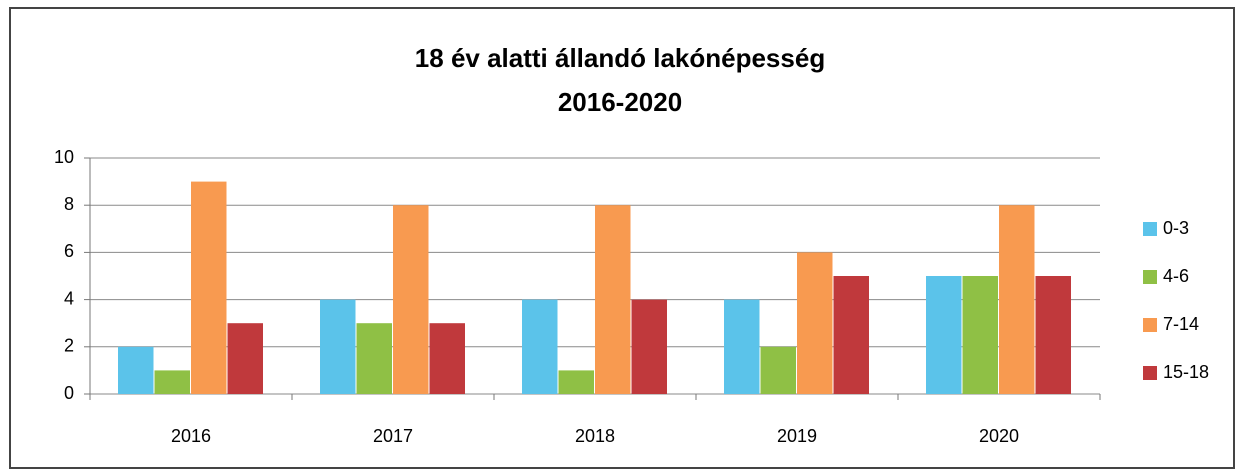 The image size is (1241, 472). What do you see at coordinates (1176, 276) in the screenshot?
I see `legend-label: 4-6` at bounding box center [1176, 276].